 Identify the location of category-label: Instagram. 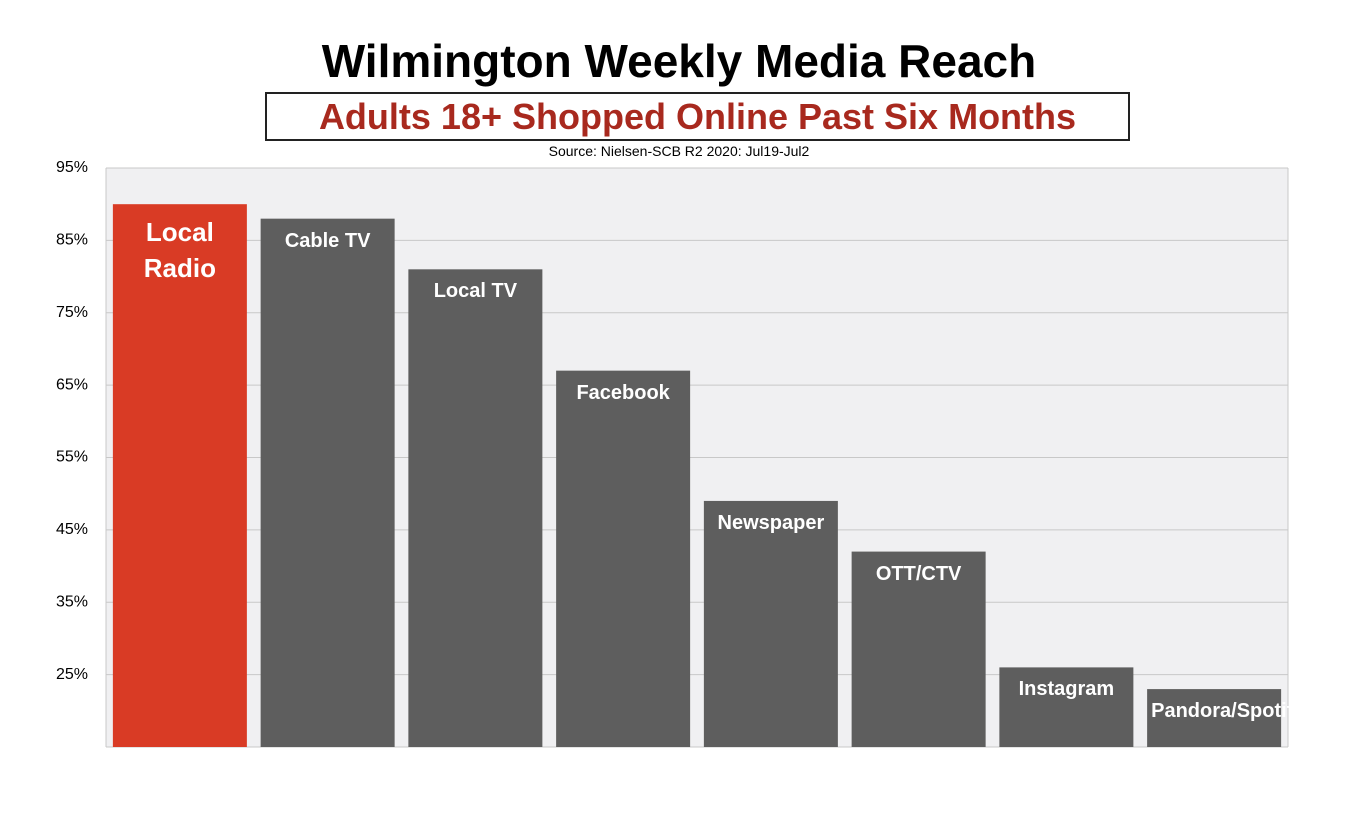
(1066, 689).